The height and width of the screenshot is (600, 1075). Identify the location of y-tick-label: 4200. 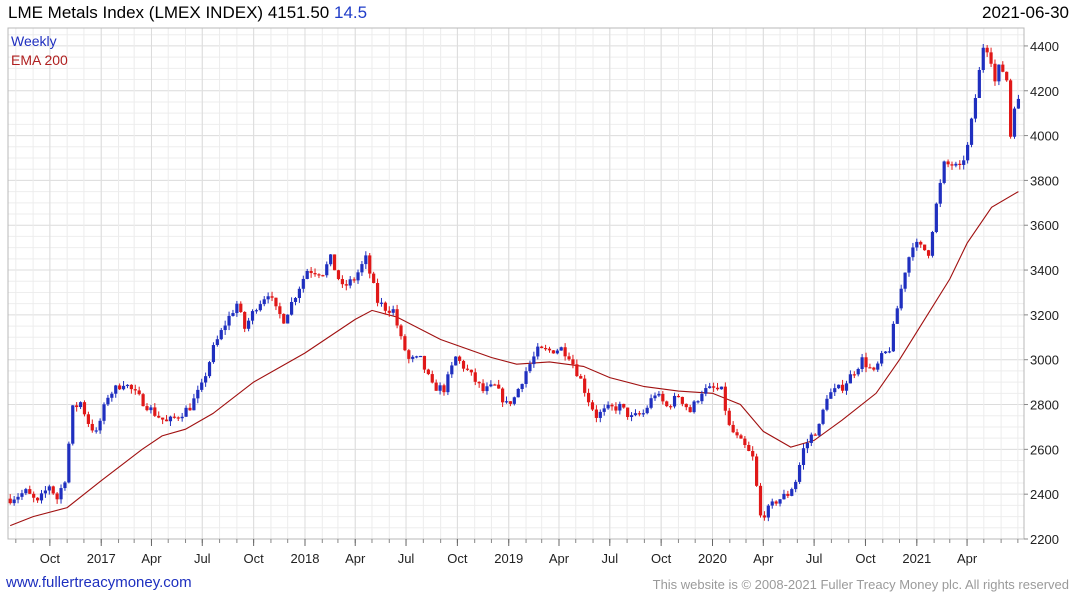
(1044, 91).